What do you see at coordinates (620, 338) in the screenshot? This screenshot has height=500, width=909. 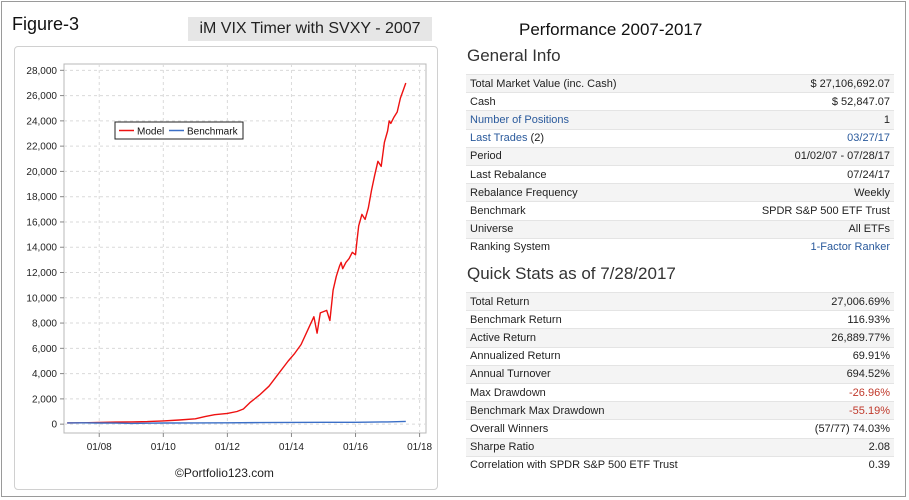 I see `row-label: Active Return` at bounding box center [620, 338].